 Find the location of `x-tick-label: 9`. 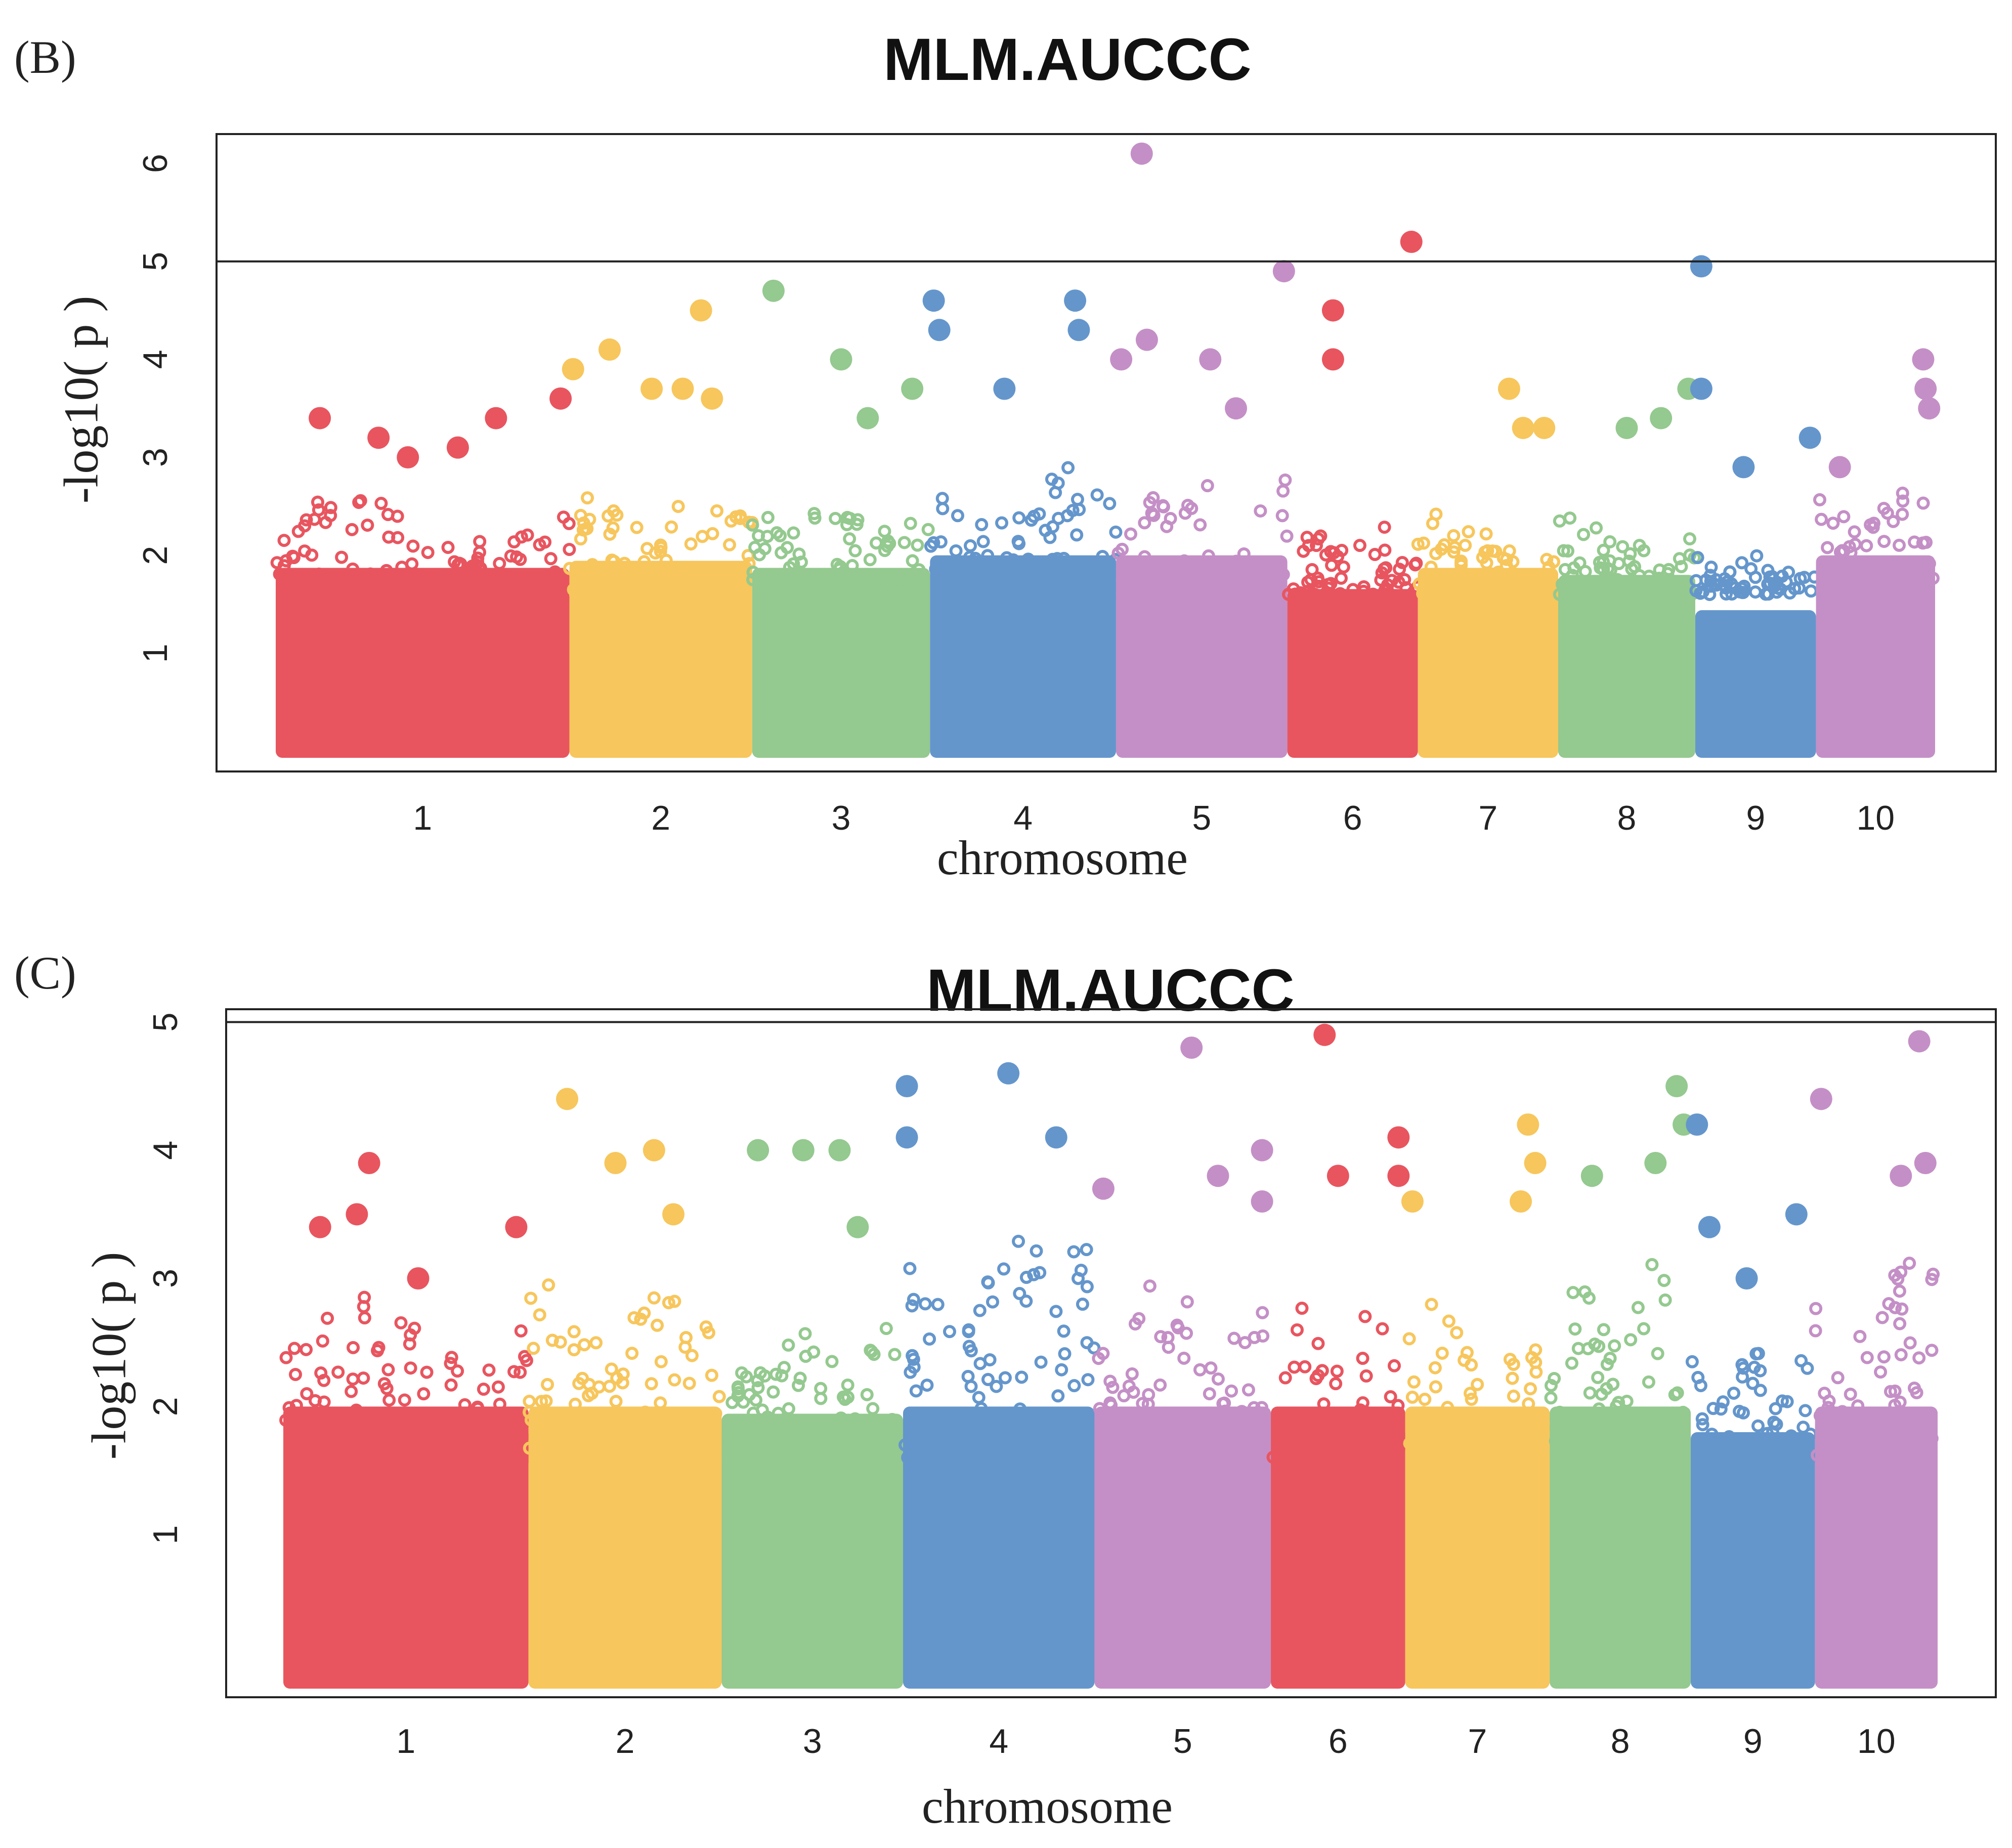

x-tick-label: 9 is located at coordinates (1753, 1741).